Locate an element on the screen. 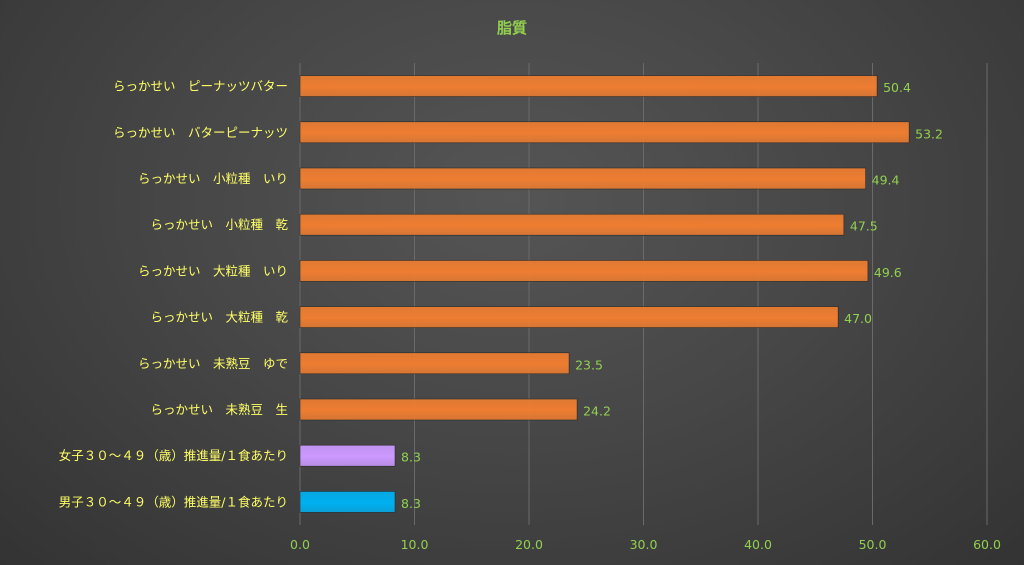  category-label: らっかせい 未熟豆 生 is located at coordinates (219, 409).